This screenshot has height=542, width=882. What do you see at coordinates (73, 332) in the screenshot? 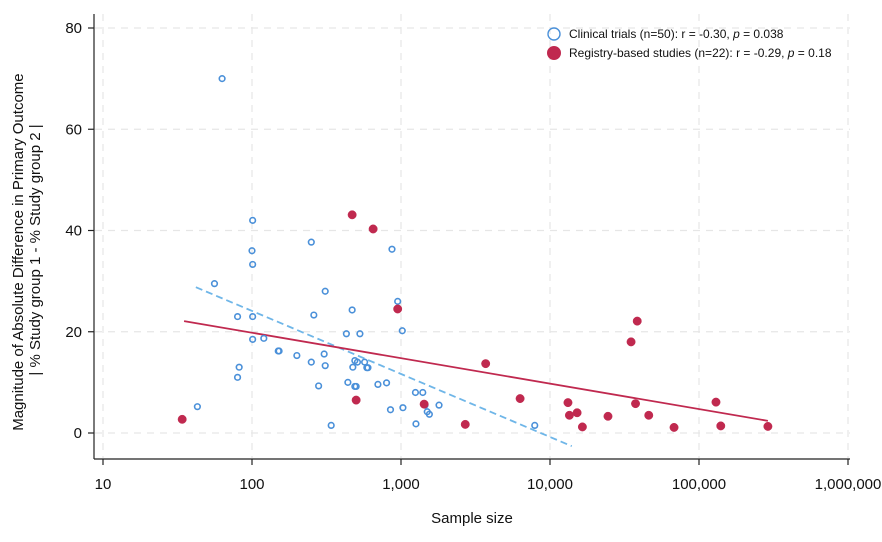
I see `y-tick-label: 20` at bounding box center [73, 332].